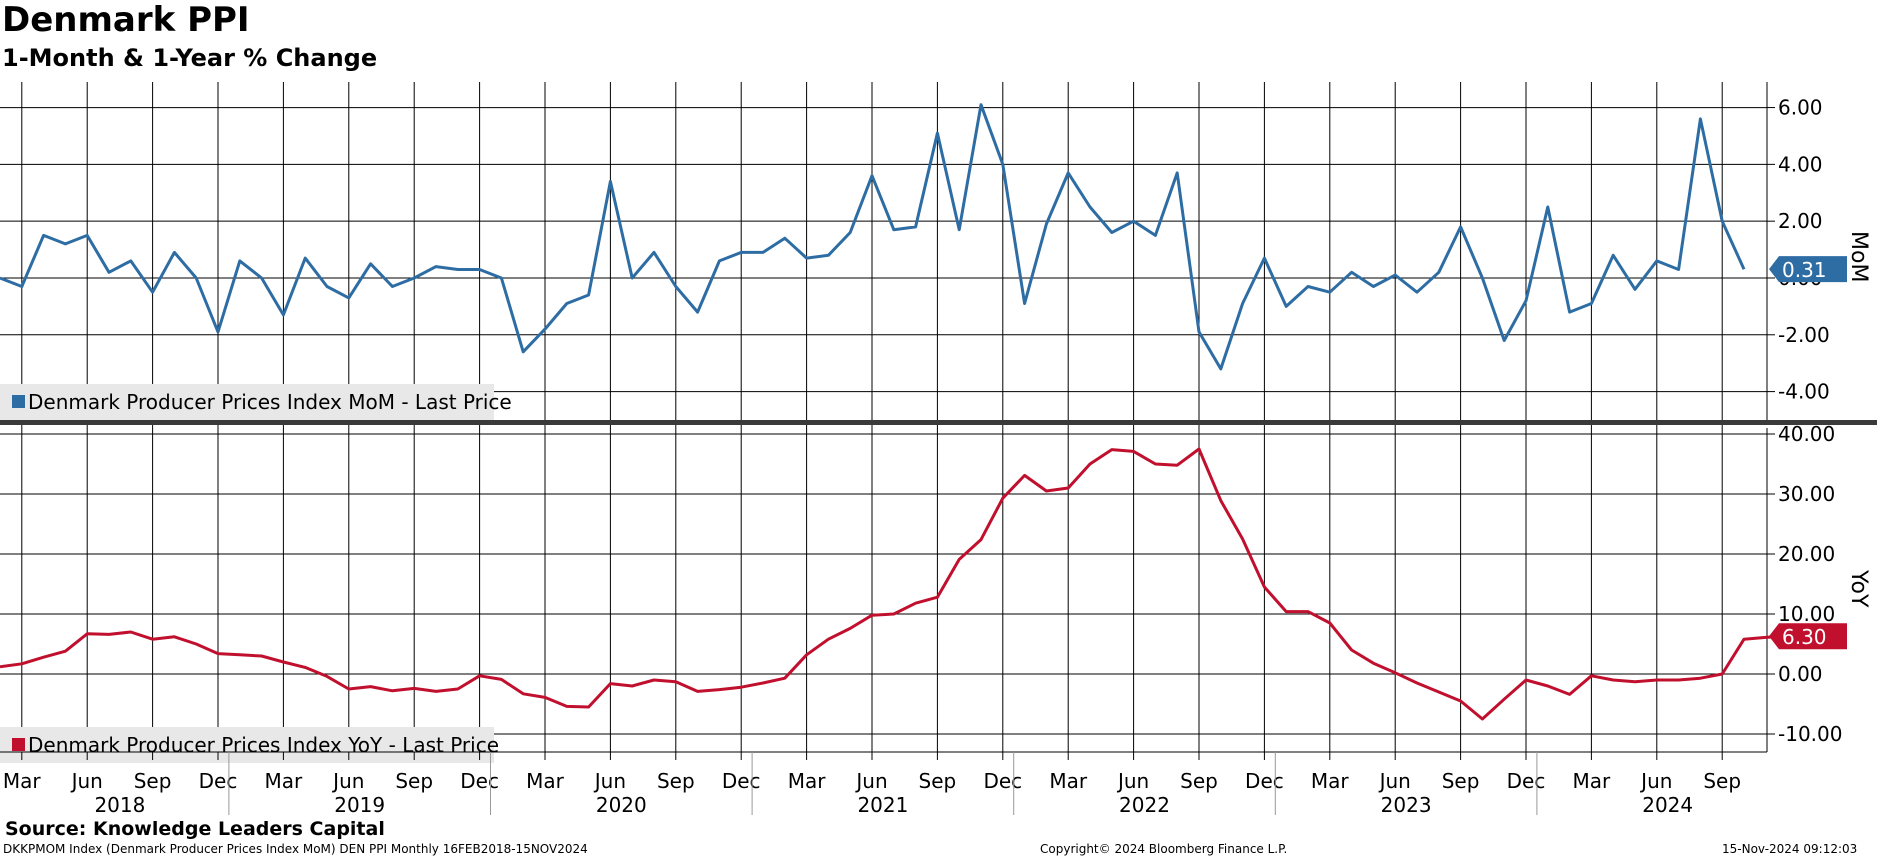 This screenshot has width=1877, height=859. I want to click on y-tick-label: 40.00, so click(1806, 434).